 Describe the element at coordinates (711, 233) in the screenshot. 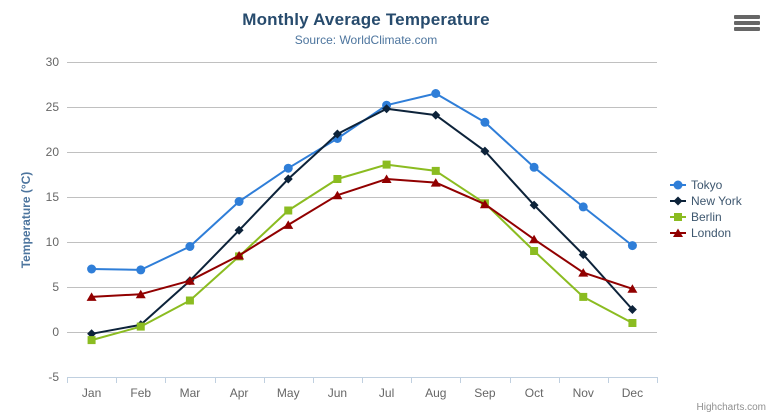

I see `legend-label: London` at that location.